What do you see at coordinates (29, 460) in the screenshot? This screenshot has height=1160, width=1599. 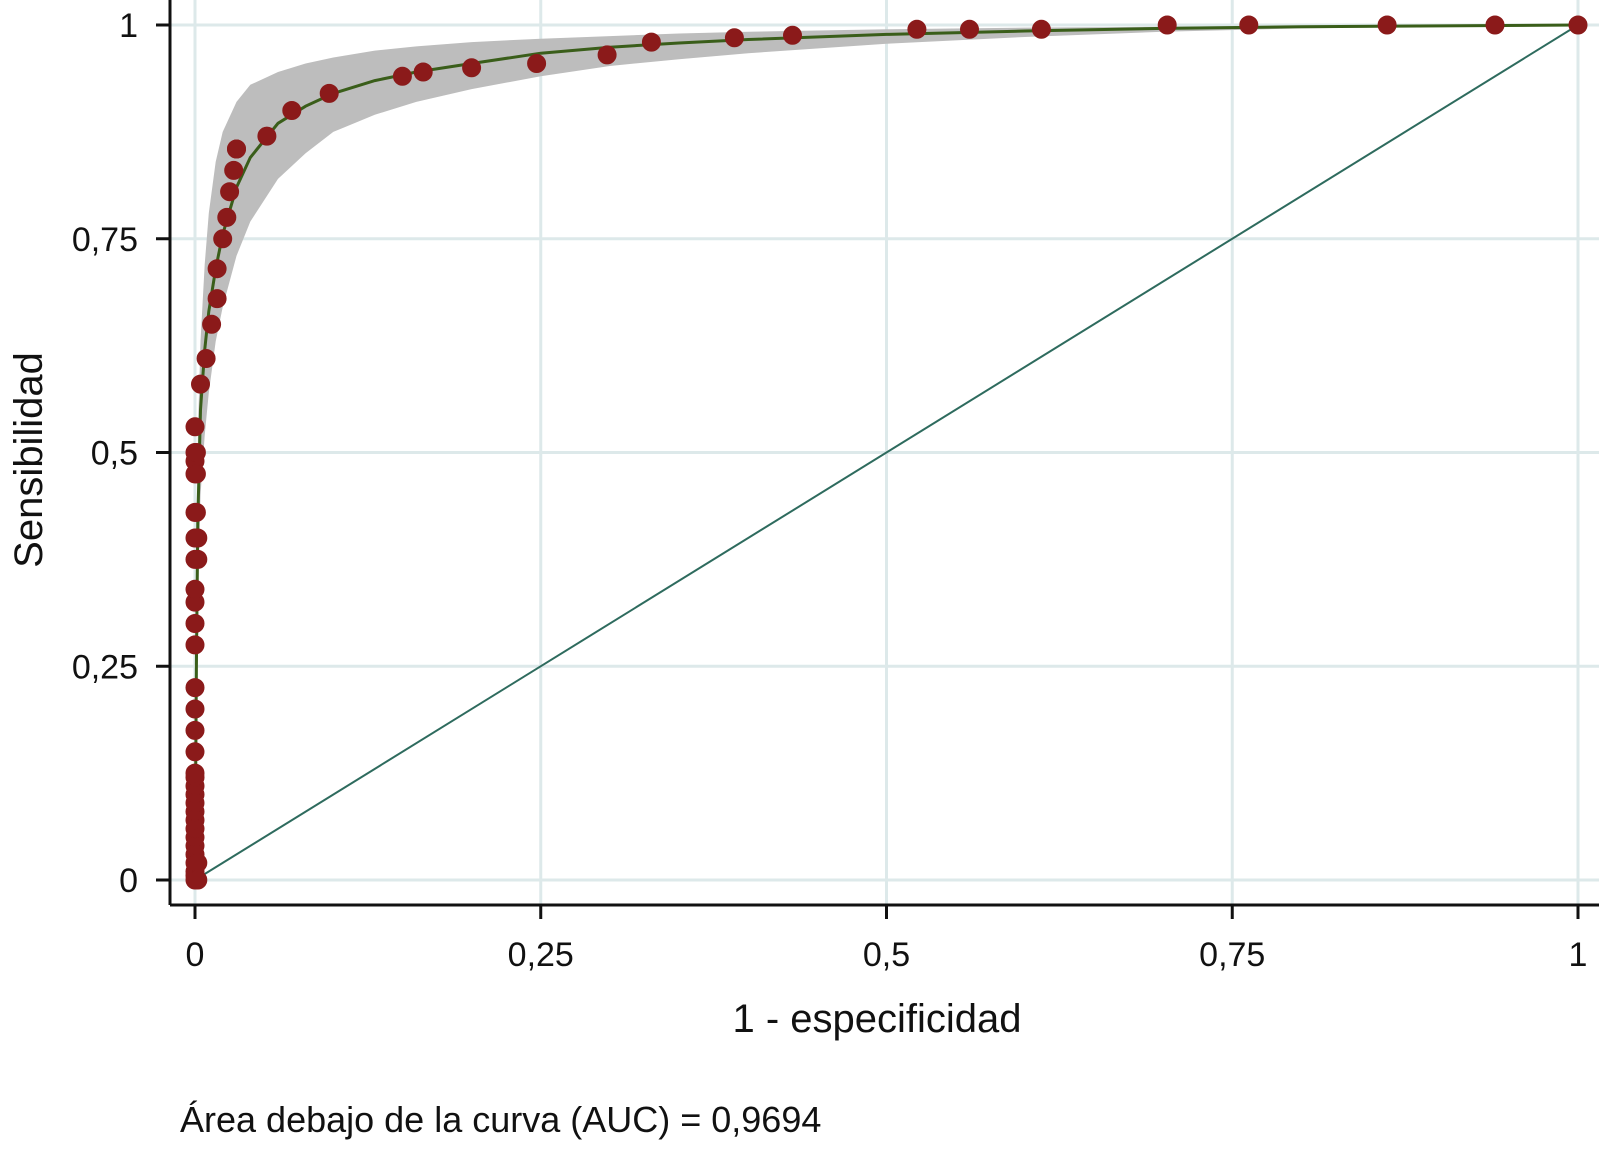 I see `y-axis-title: Sensibilidad` at bounding box center [29, 460].